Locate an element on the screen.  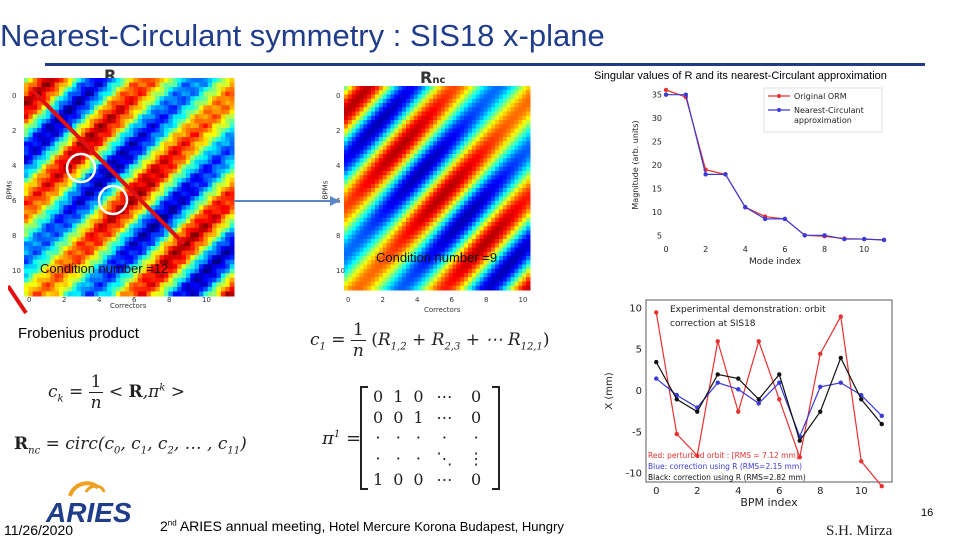
legend-line: Red: perturbed orbit : [RMS = 7.12 mm] is located at coordinates (723, 455).